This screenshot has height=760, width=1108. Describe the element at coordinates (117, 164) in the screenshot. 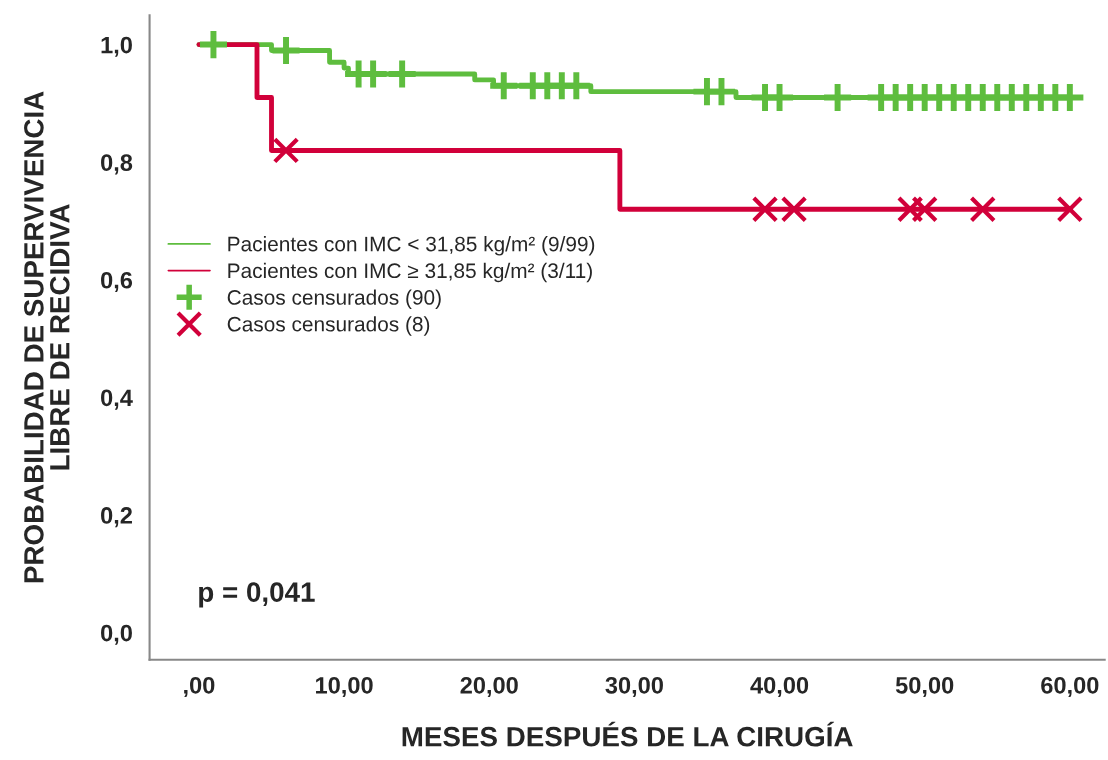

I see `y-tick-label: 0,8` at that location.